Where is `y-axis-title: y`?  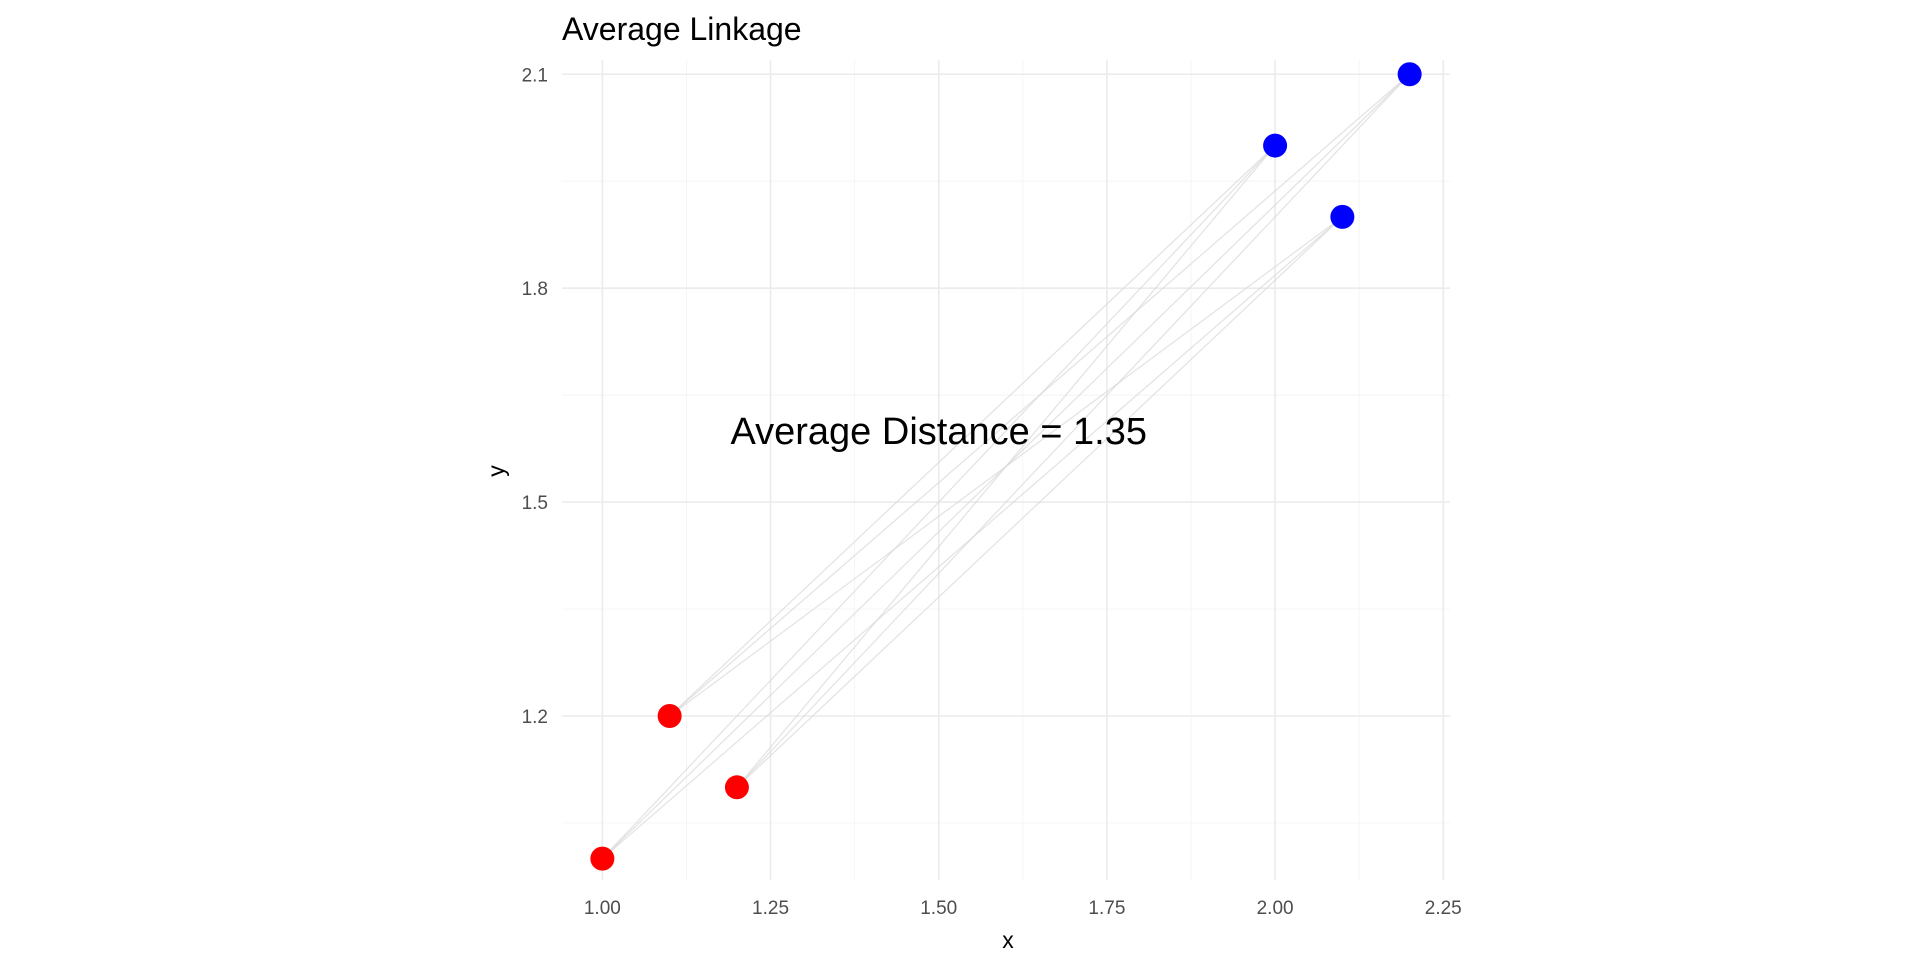 y-axis-title: y is located at coordinates (496, 471).